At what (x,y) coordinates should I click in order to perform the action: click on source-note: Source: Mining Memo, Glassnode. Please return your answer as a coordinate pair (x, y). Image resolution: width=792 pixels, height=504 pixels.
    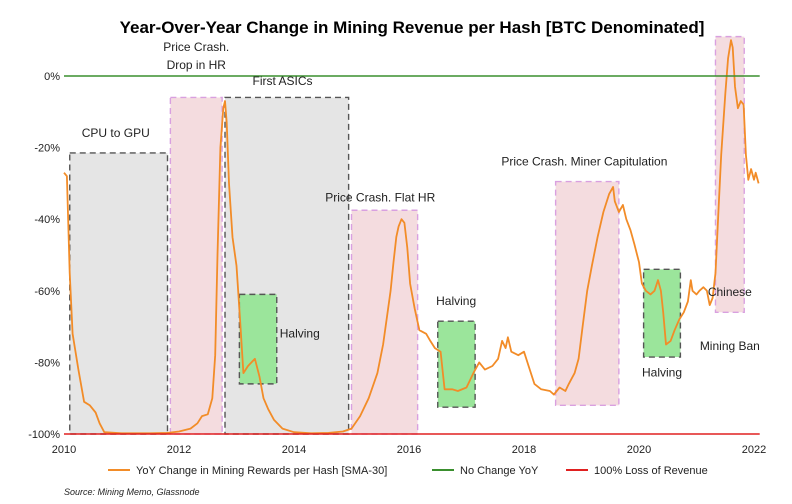
    Looking at the image, I should click on (132, 492).